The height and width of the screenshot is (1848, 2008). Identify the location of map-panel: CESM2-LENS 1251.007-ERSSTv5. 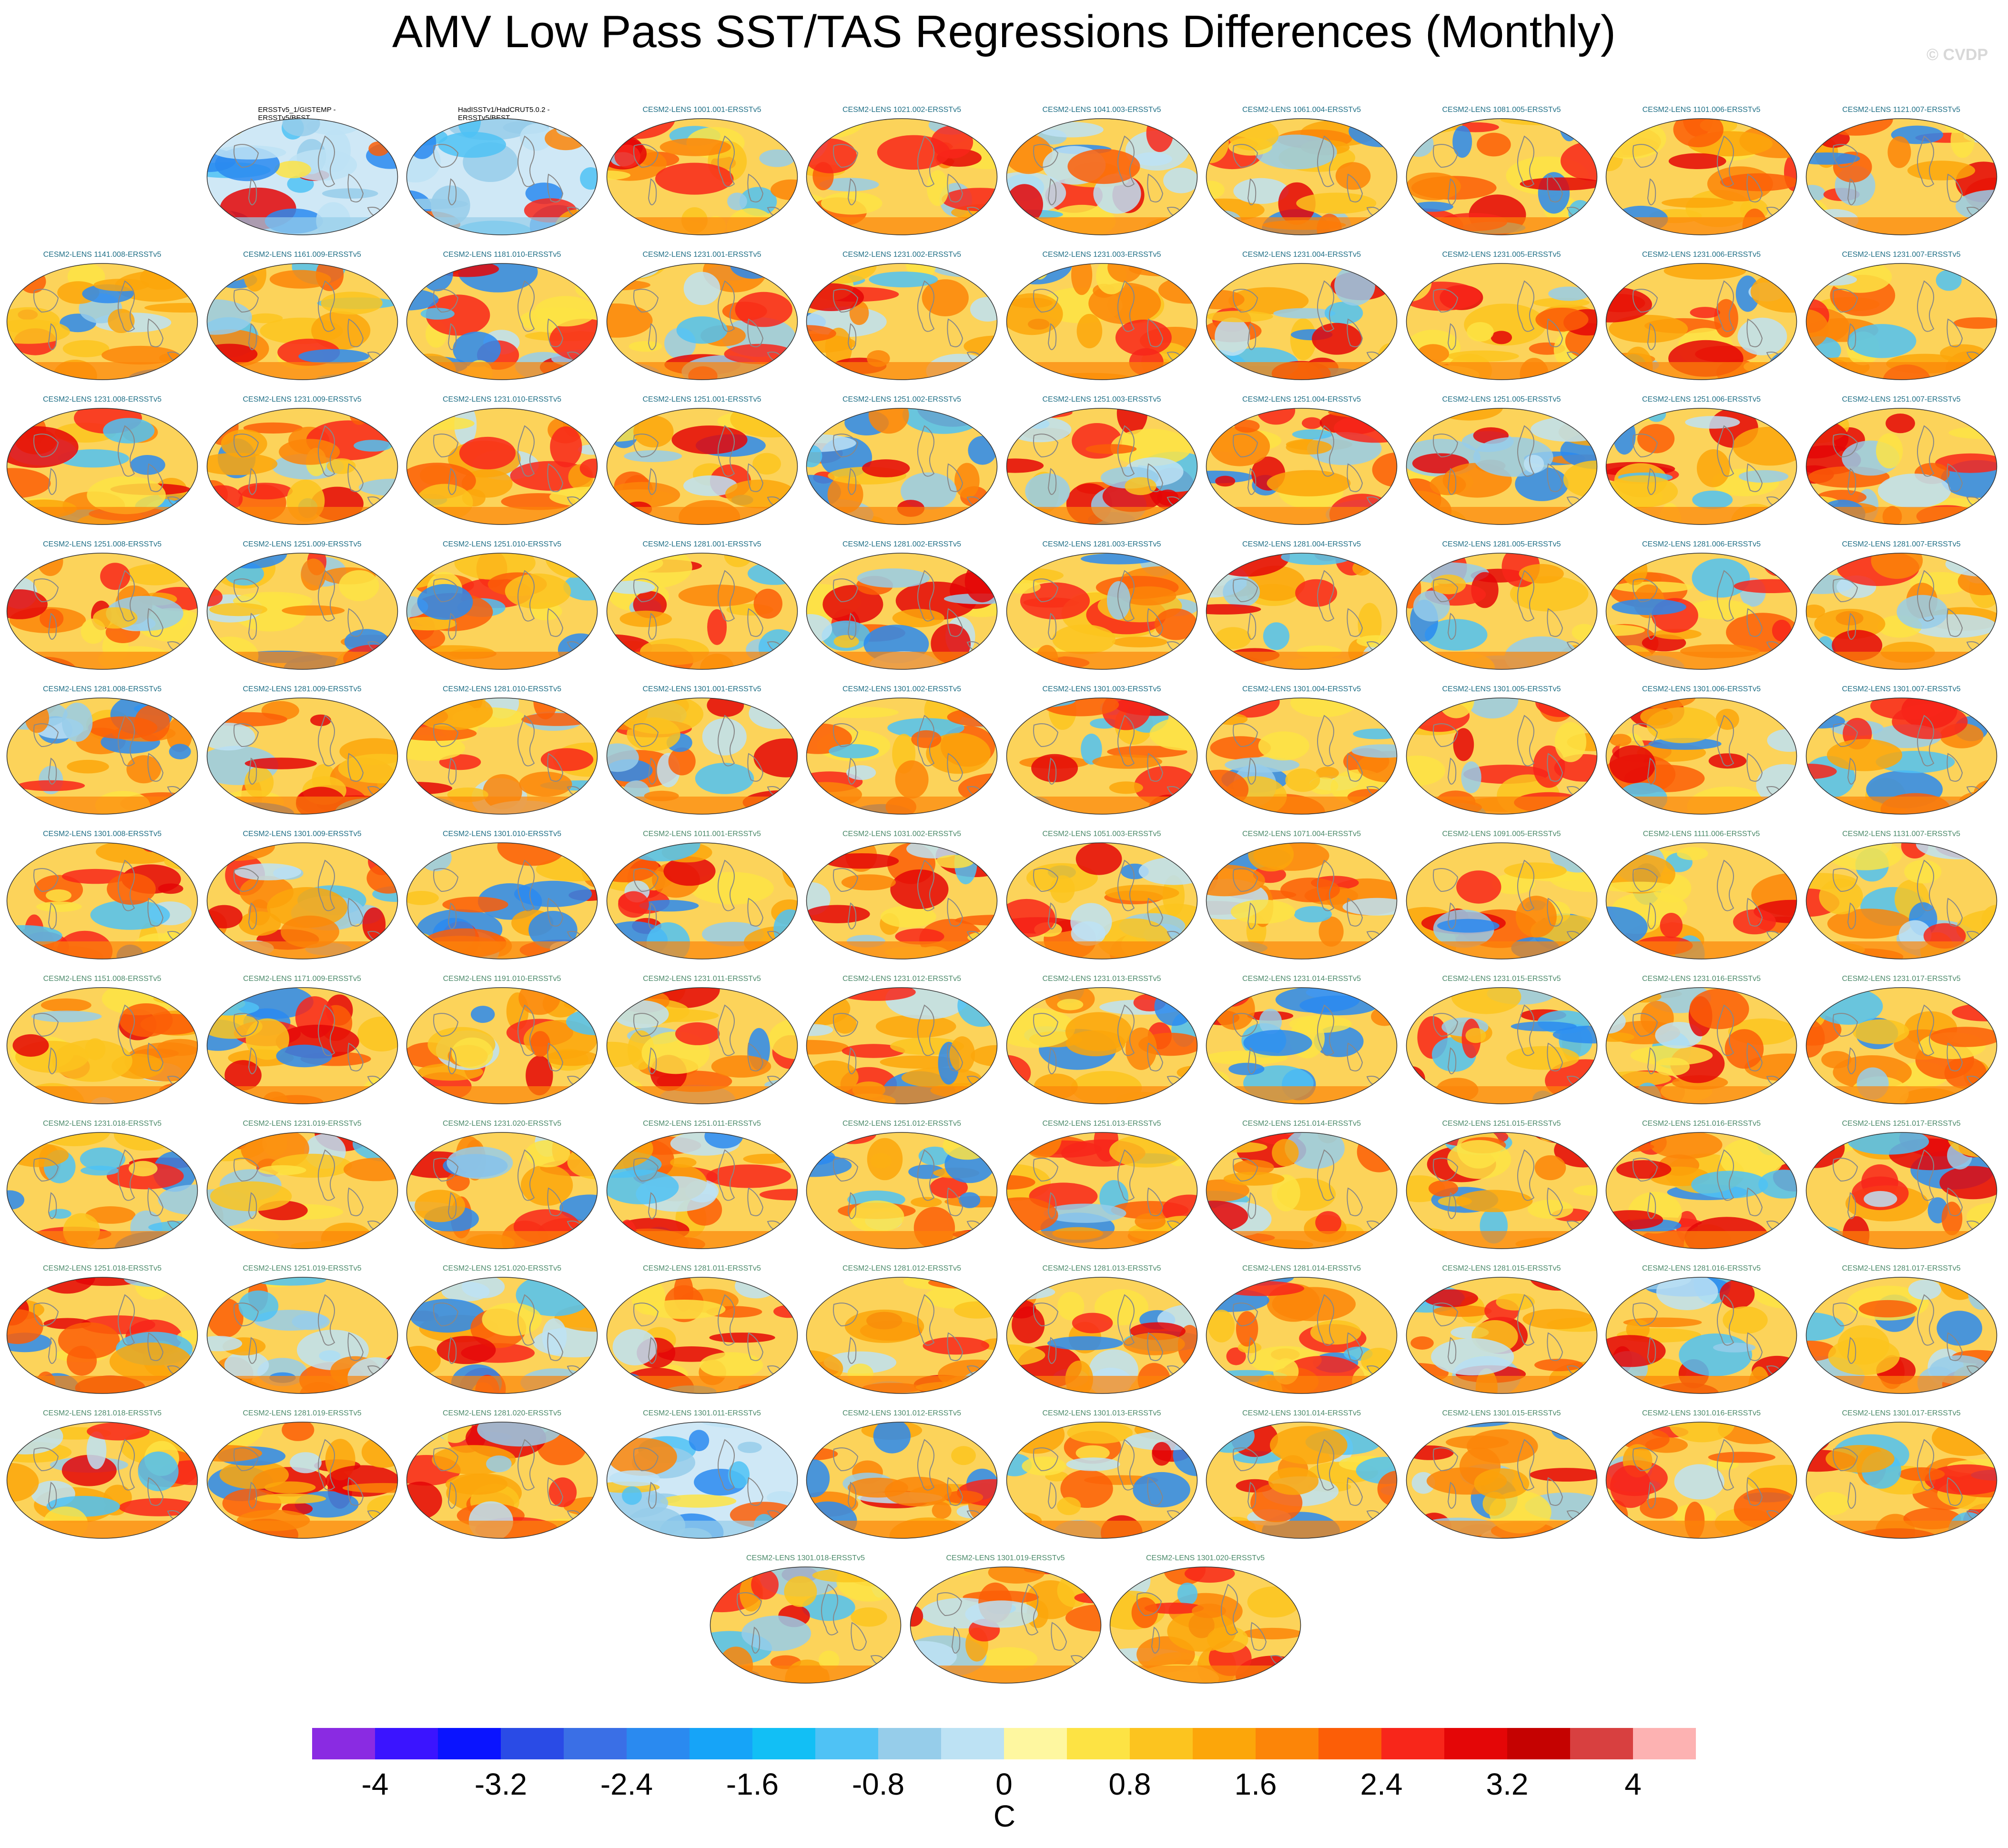
(1901, 462).